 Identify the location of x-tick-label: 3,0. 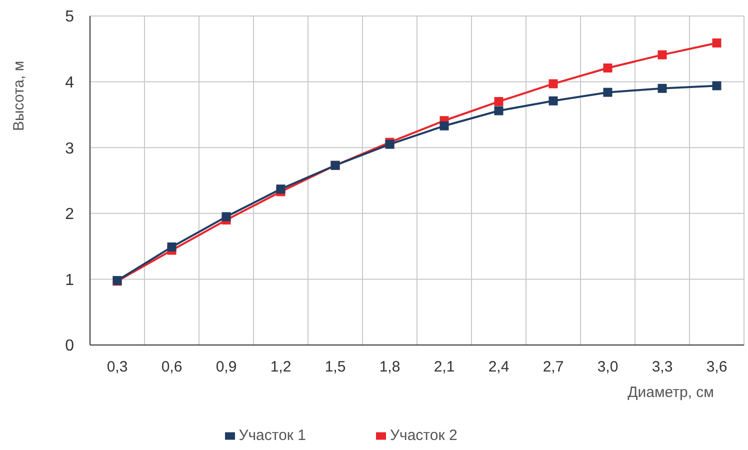
(607, 367).